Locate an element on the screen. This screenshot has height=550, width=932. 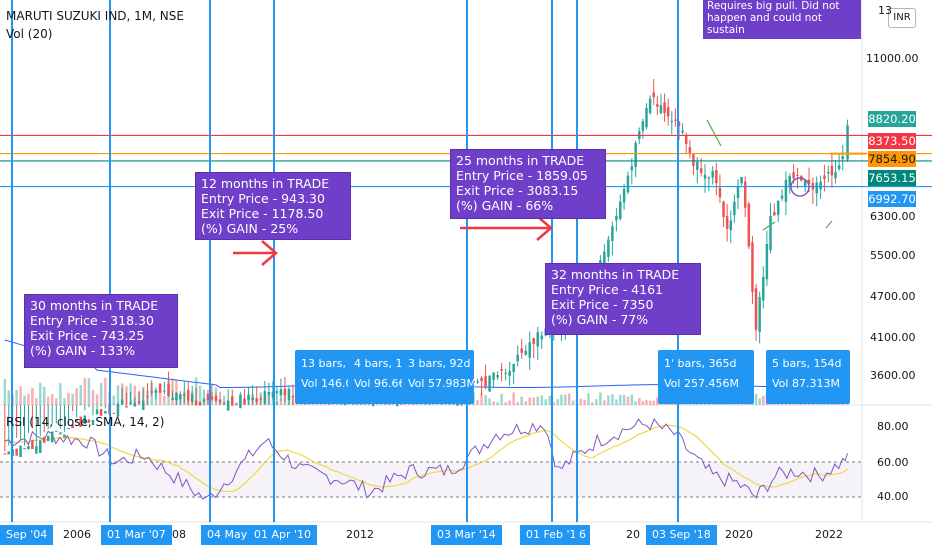
date-tag: 04 May ' is located at coordinates (230, 535).